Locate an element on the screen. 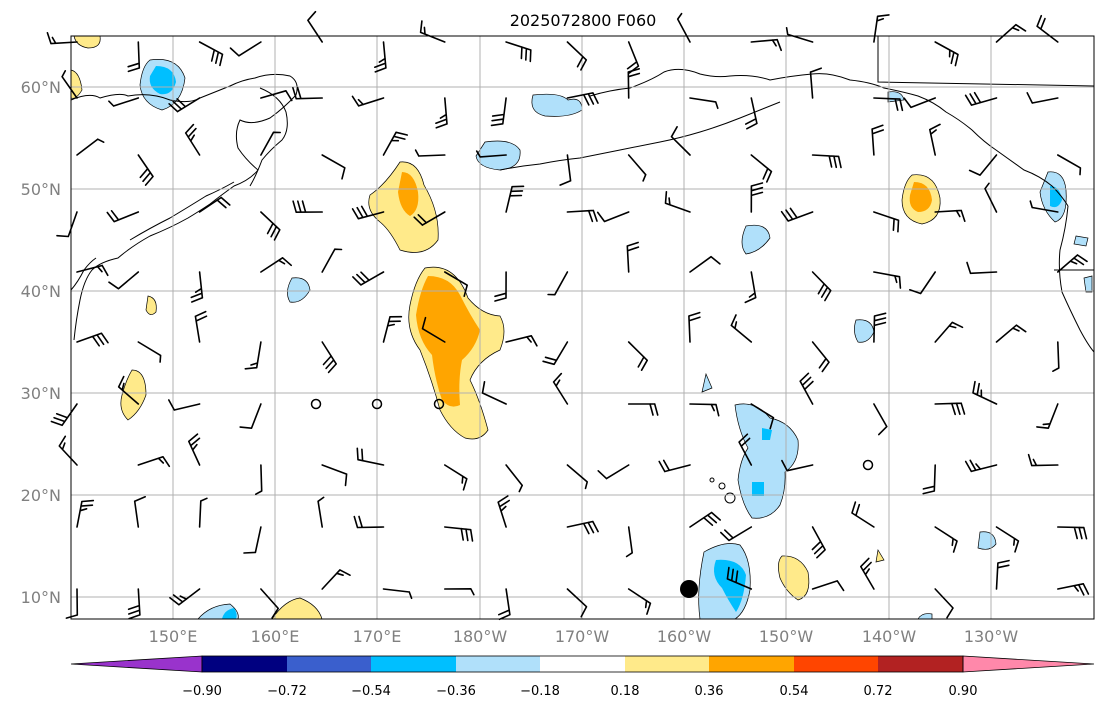 This screenshot has height=712, width=1105. lat-label: 50°N is located at coordinates (41, 189).